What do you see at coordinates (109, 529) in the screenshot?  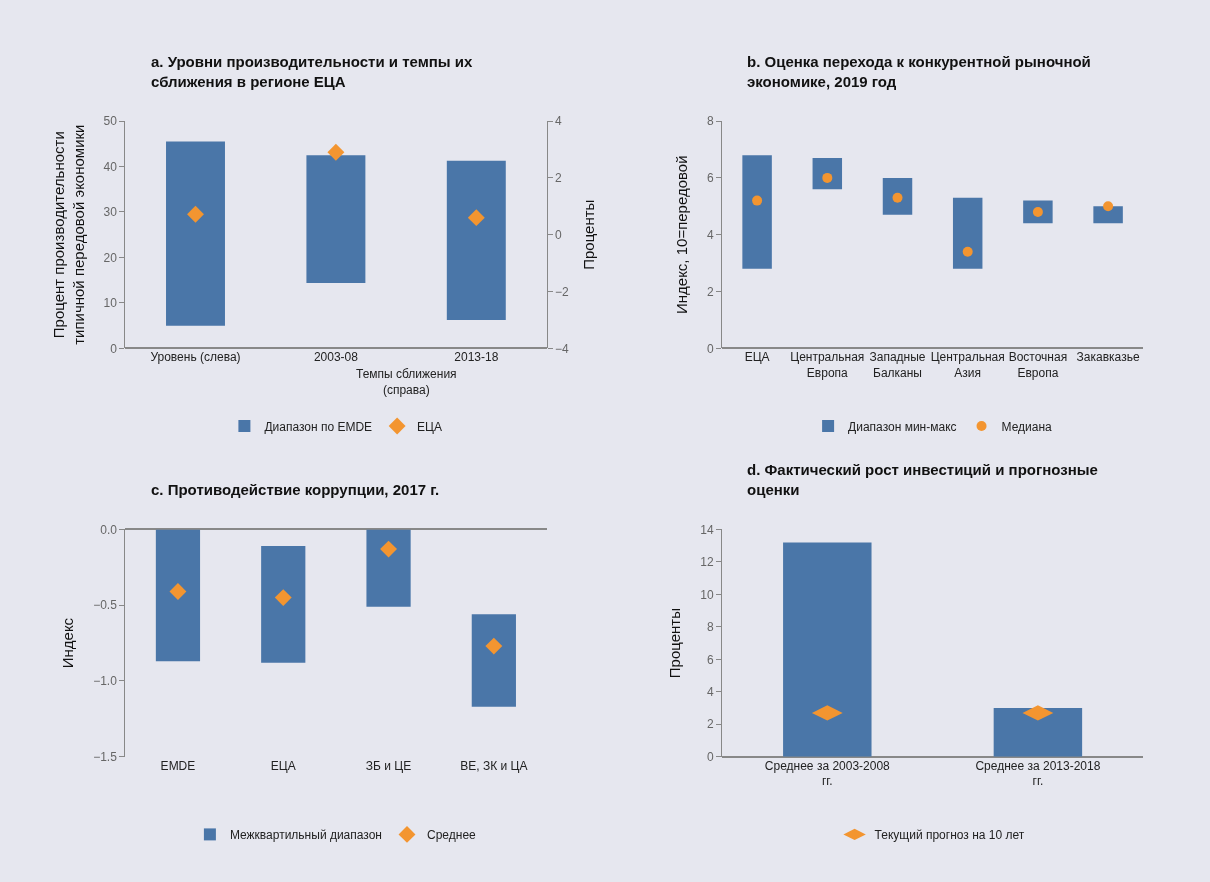 I see `y-tick-label: 0.0` at bounding box center [109, 529].